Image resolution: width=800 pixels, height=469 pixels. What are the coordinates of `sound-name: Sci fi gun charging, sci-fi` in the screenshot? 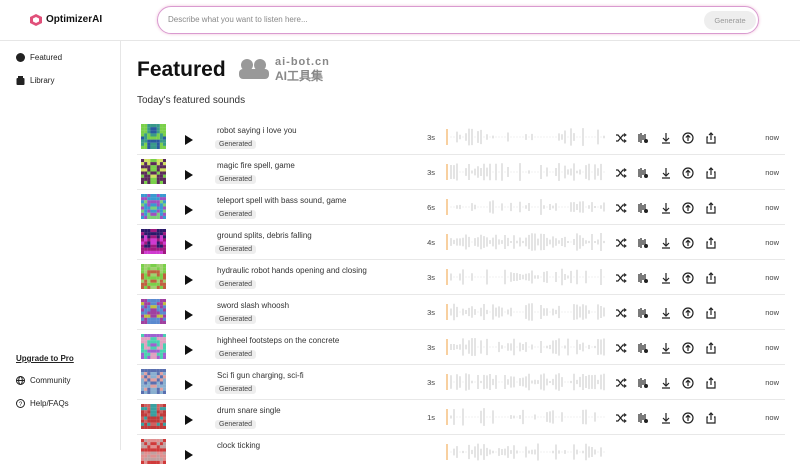 It's located at (260, 375).